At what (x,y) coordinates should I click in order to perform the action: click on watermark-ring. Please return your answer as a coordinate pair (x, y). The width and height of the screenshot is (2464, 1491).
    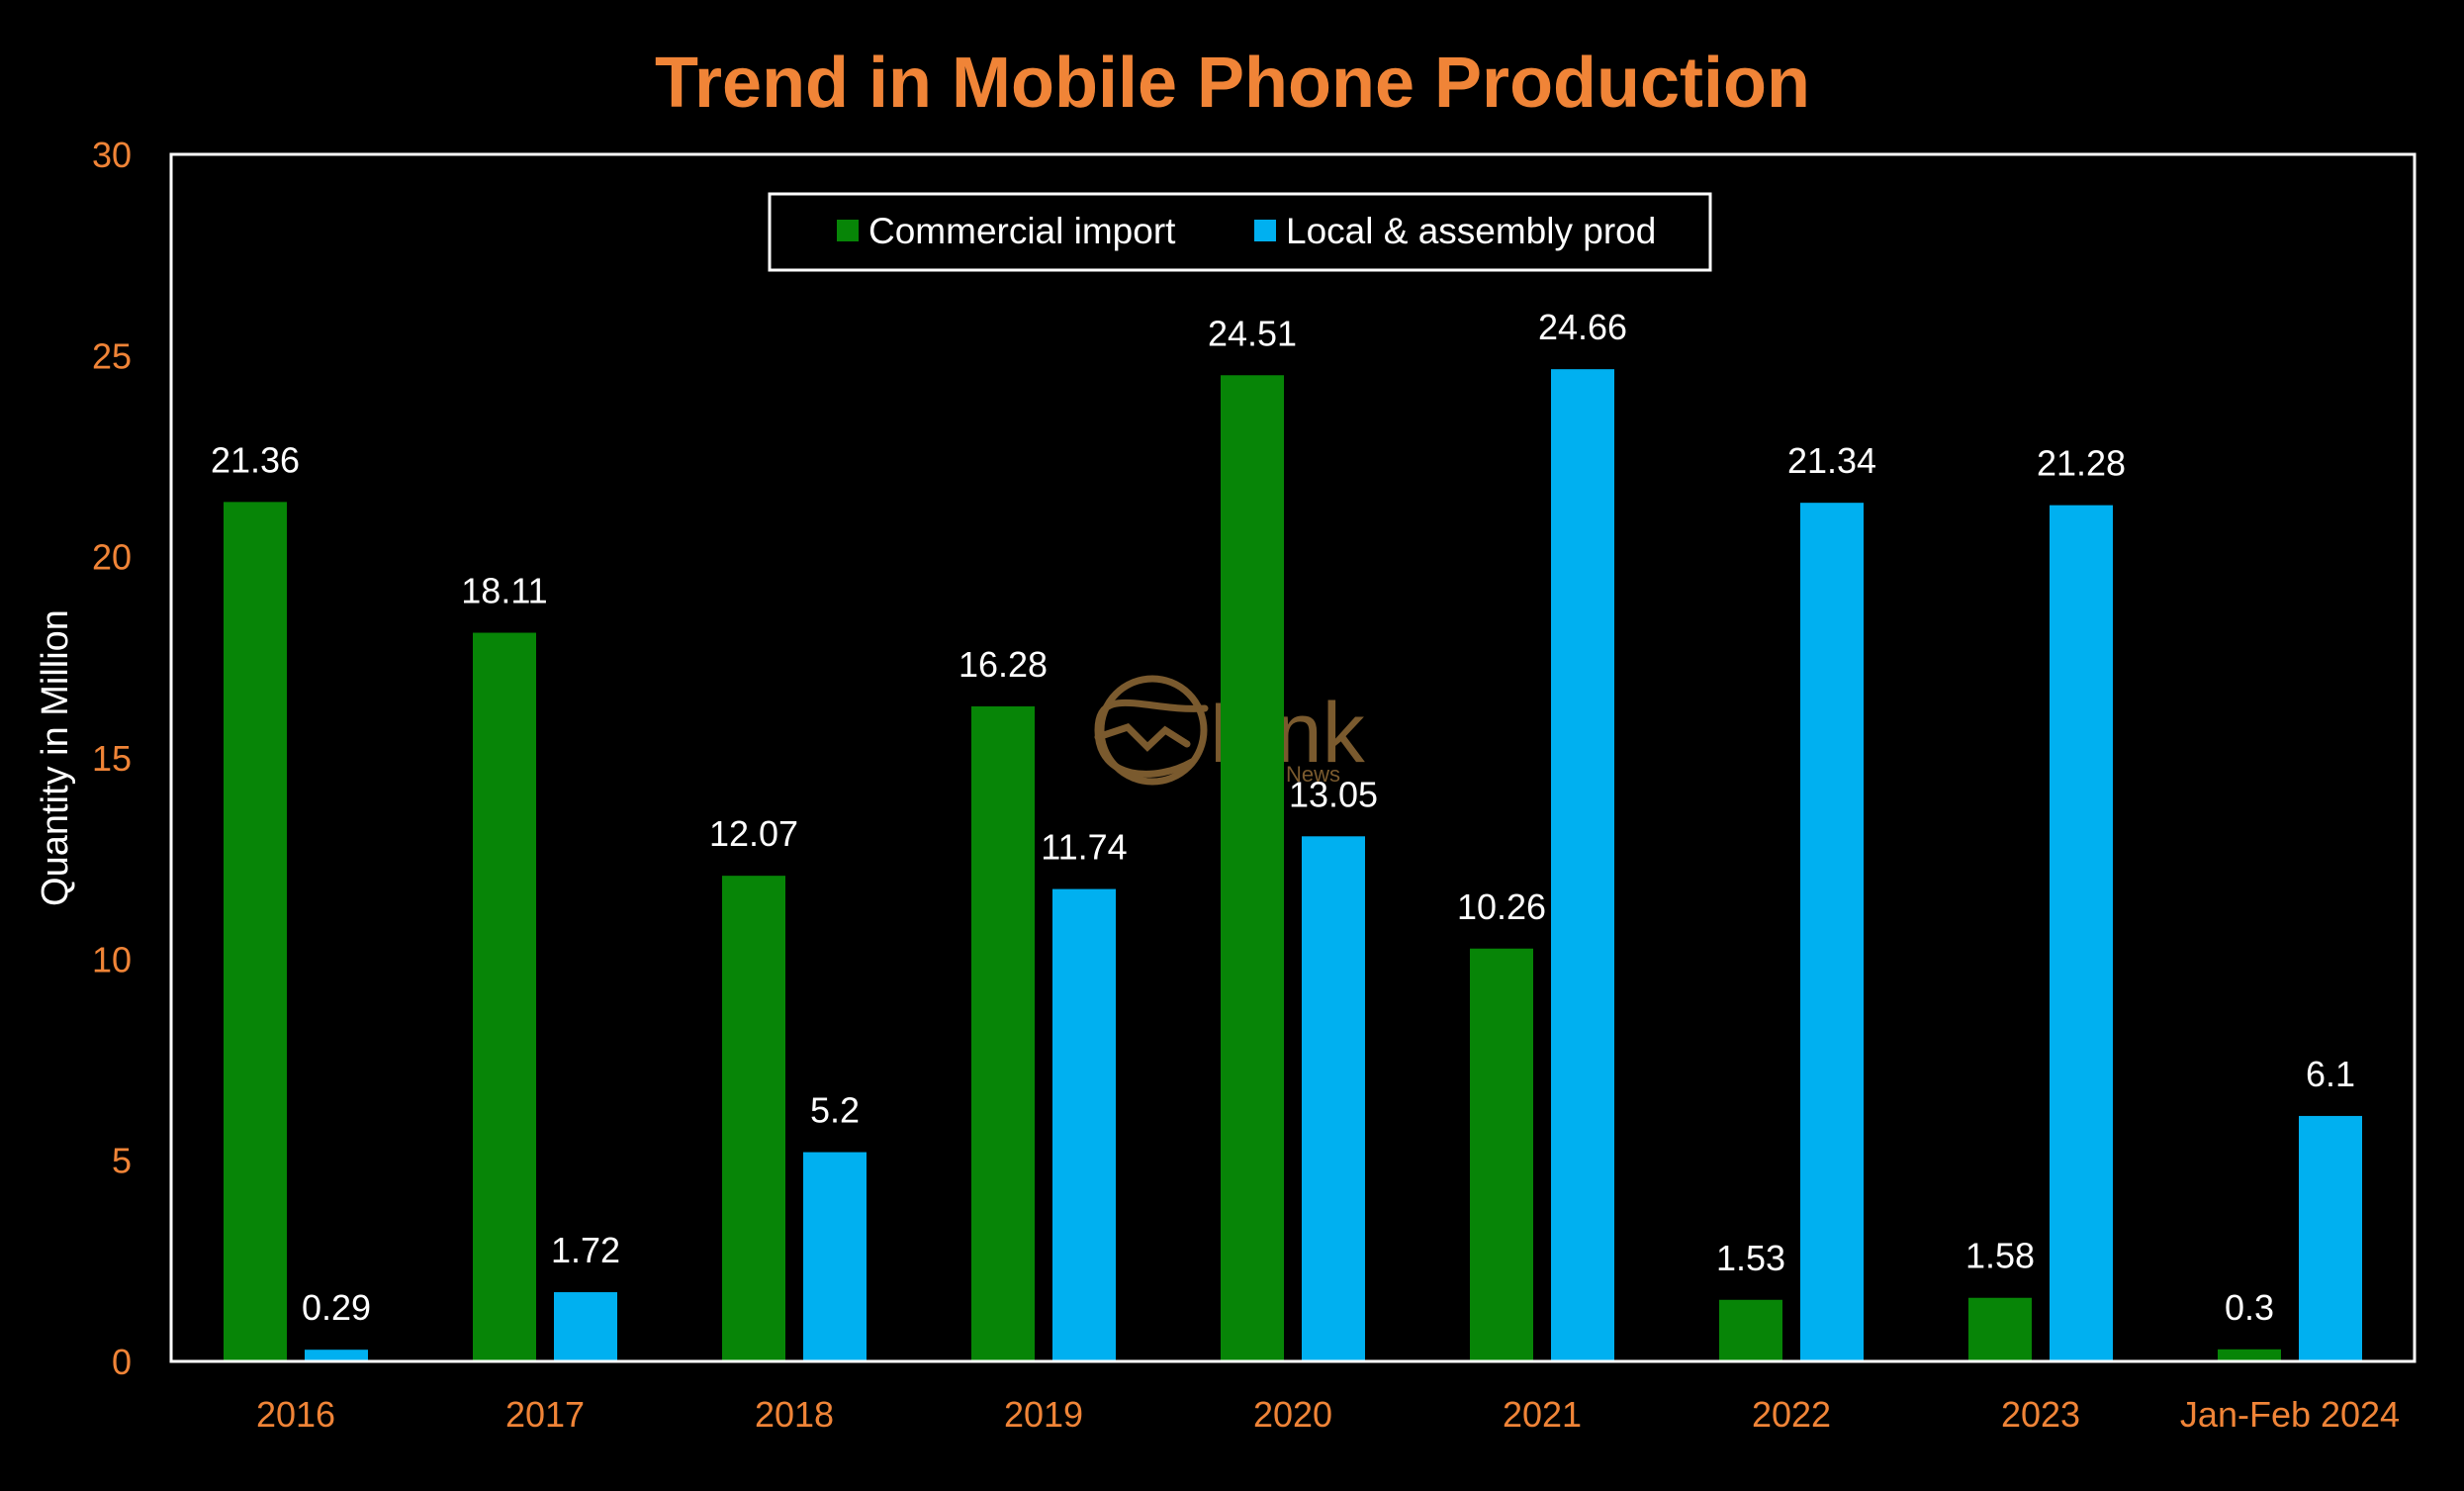
    Looking at the image, I should click on (1152, 730).